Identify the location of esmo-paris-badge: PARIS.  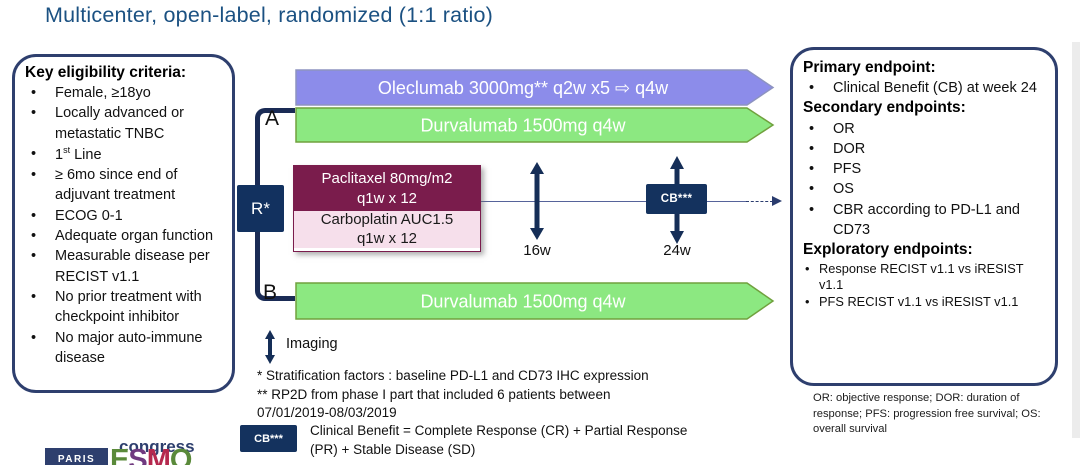
(76, 456).